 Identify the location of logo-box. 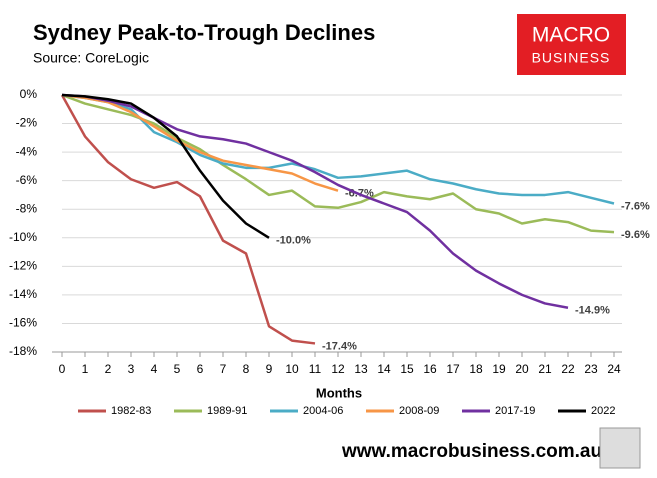
(571, 44).